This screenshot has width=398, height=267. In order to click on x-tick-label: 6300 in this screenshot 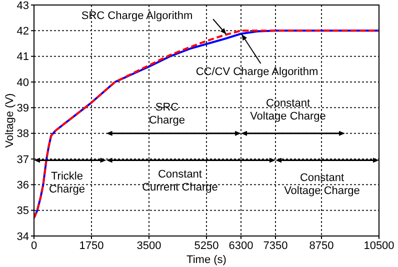, I will do `click(241, 246)`.